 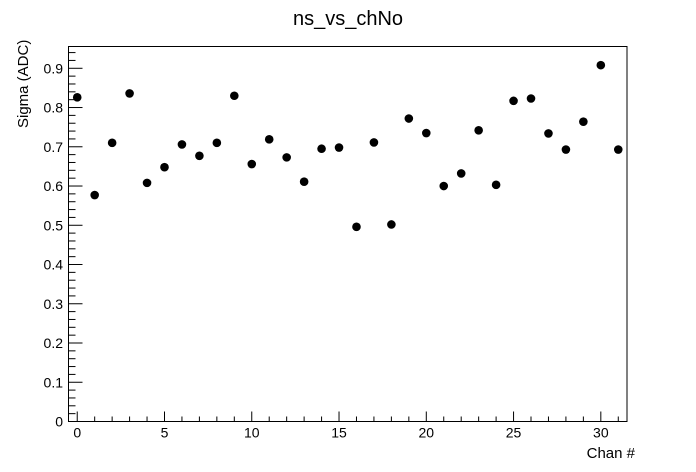 I want to click on x-axis-title: Chan #, so click(x=611, y=453).